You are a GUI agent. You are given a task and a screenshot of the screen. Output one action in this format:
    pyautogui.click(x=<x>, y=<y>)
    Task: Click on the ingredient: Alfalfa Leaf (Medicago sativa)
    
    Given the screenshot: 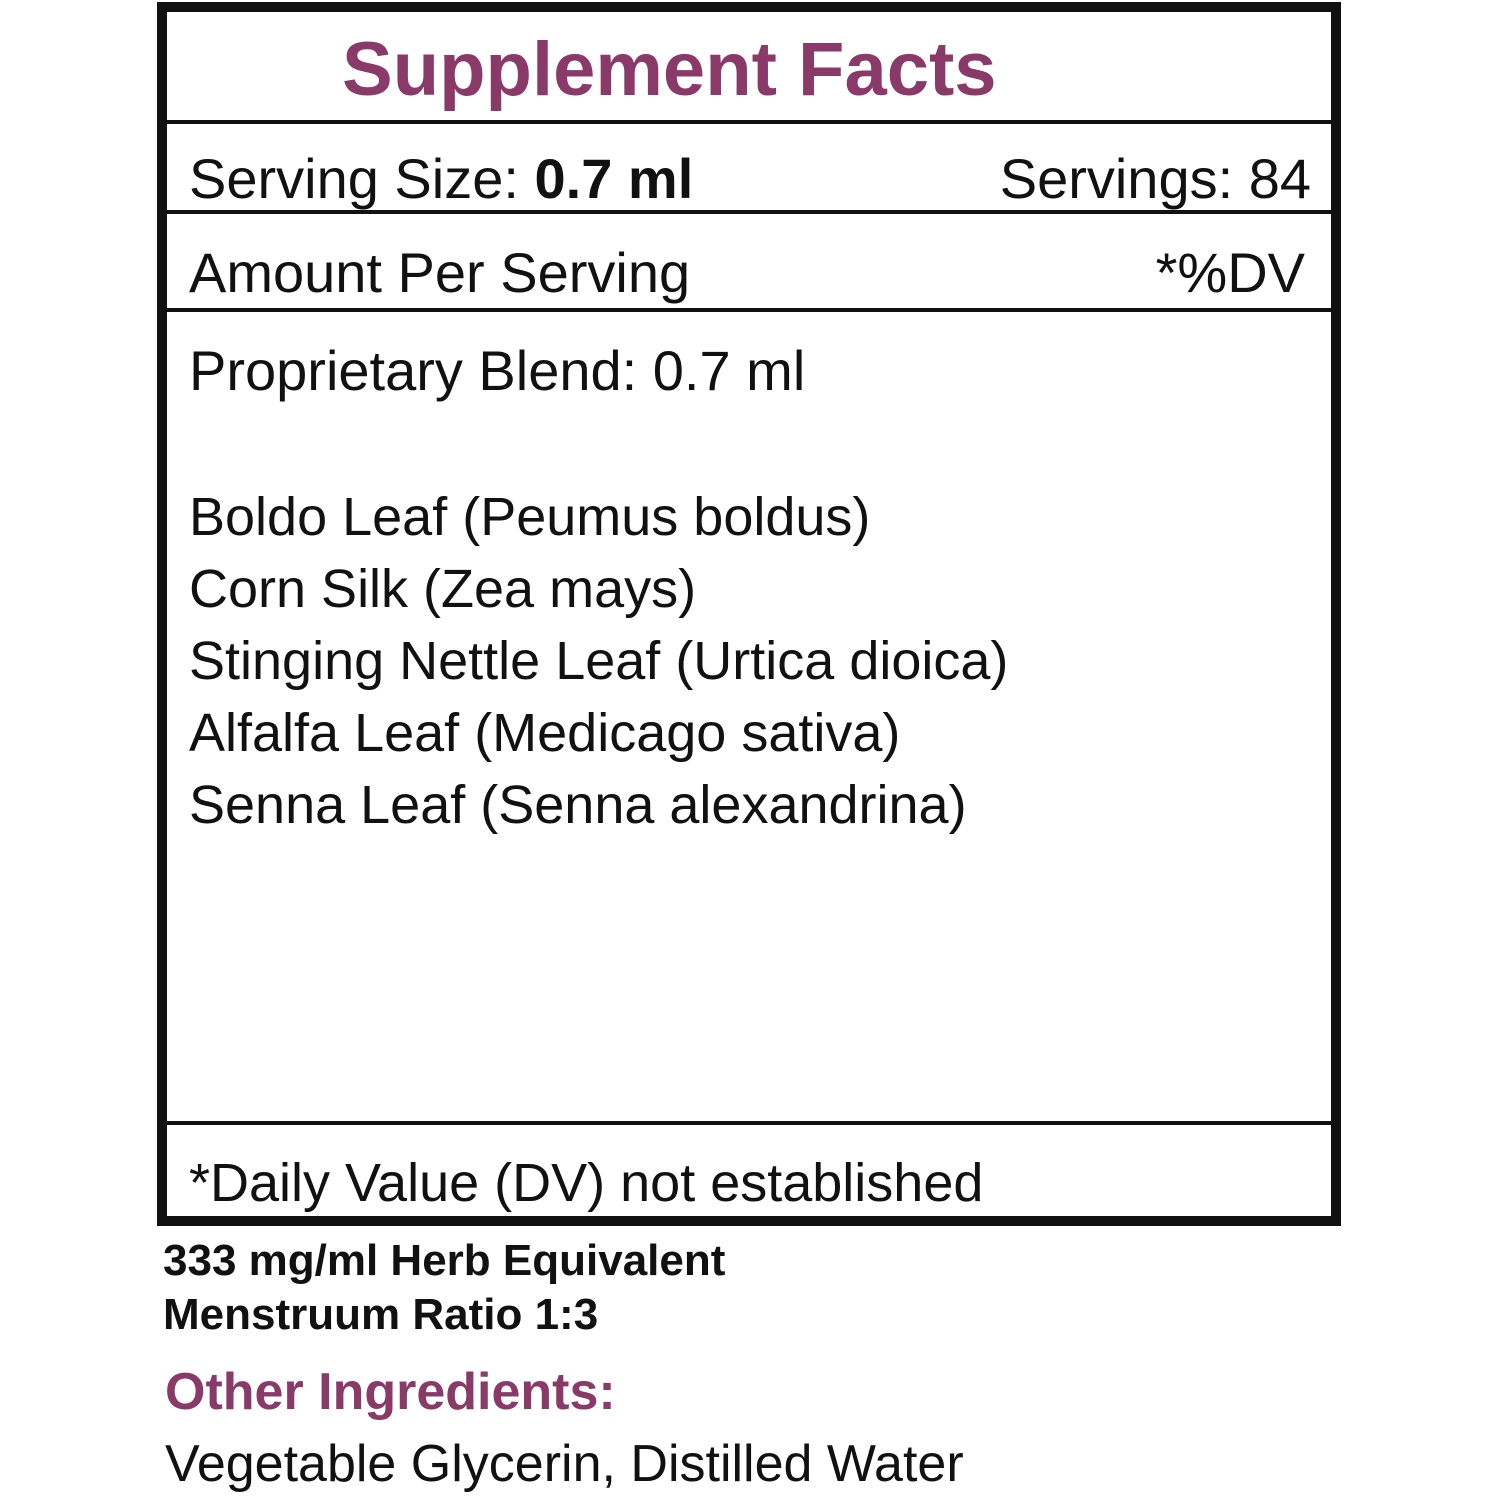 What is the action you would take?
    pyautogui.click(x=545, y=733)
    